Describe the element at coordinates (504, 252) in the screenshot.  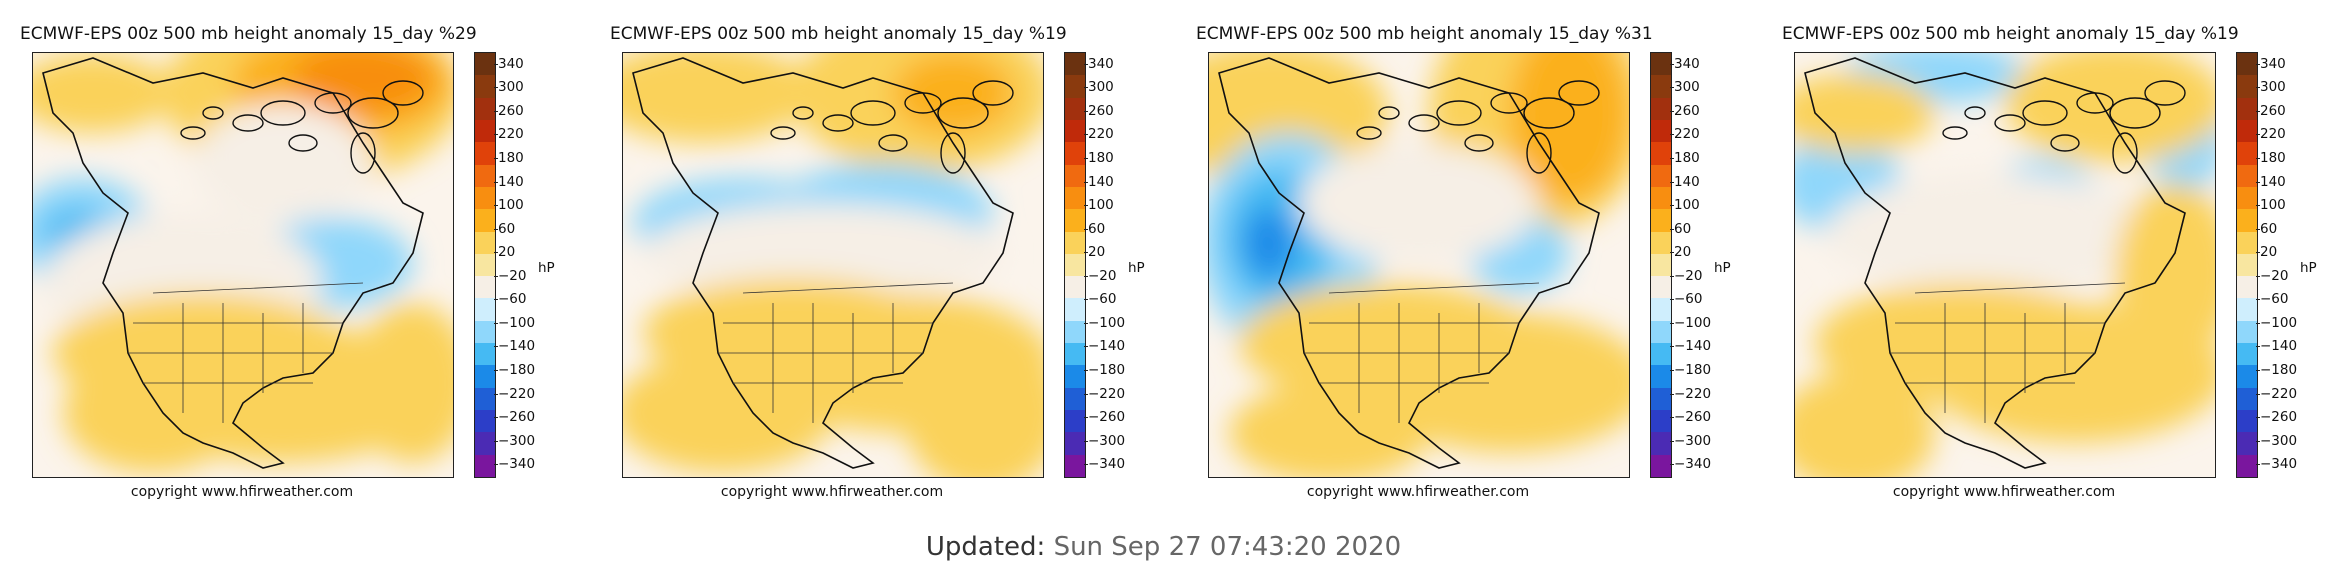
I see `colorbar-tick-label: 20` at that location.